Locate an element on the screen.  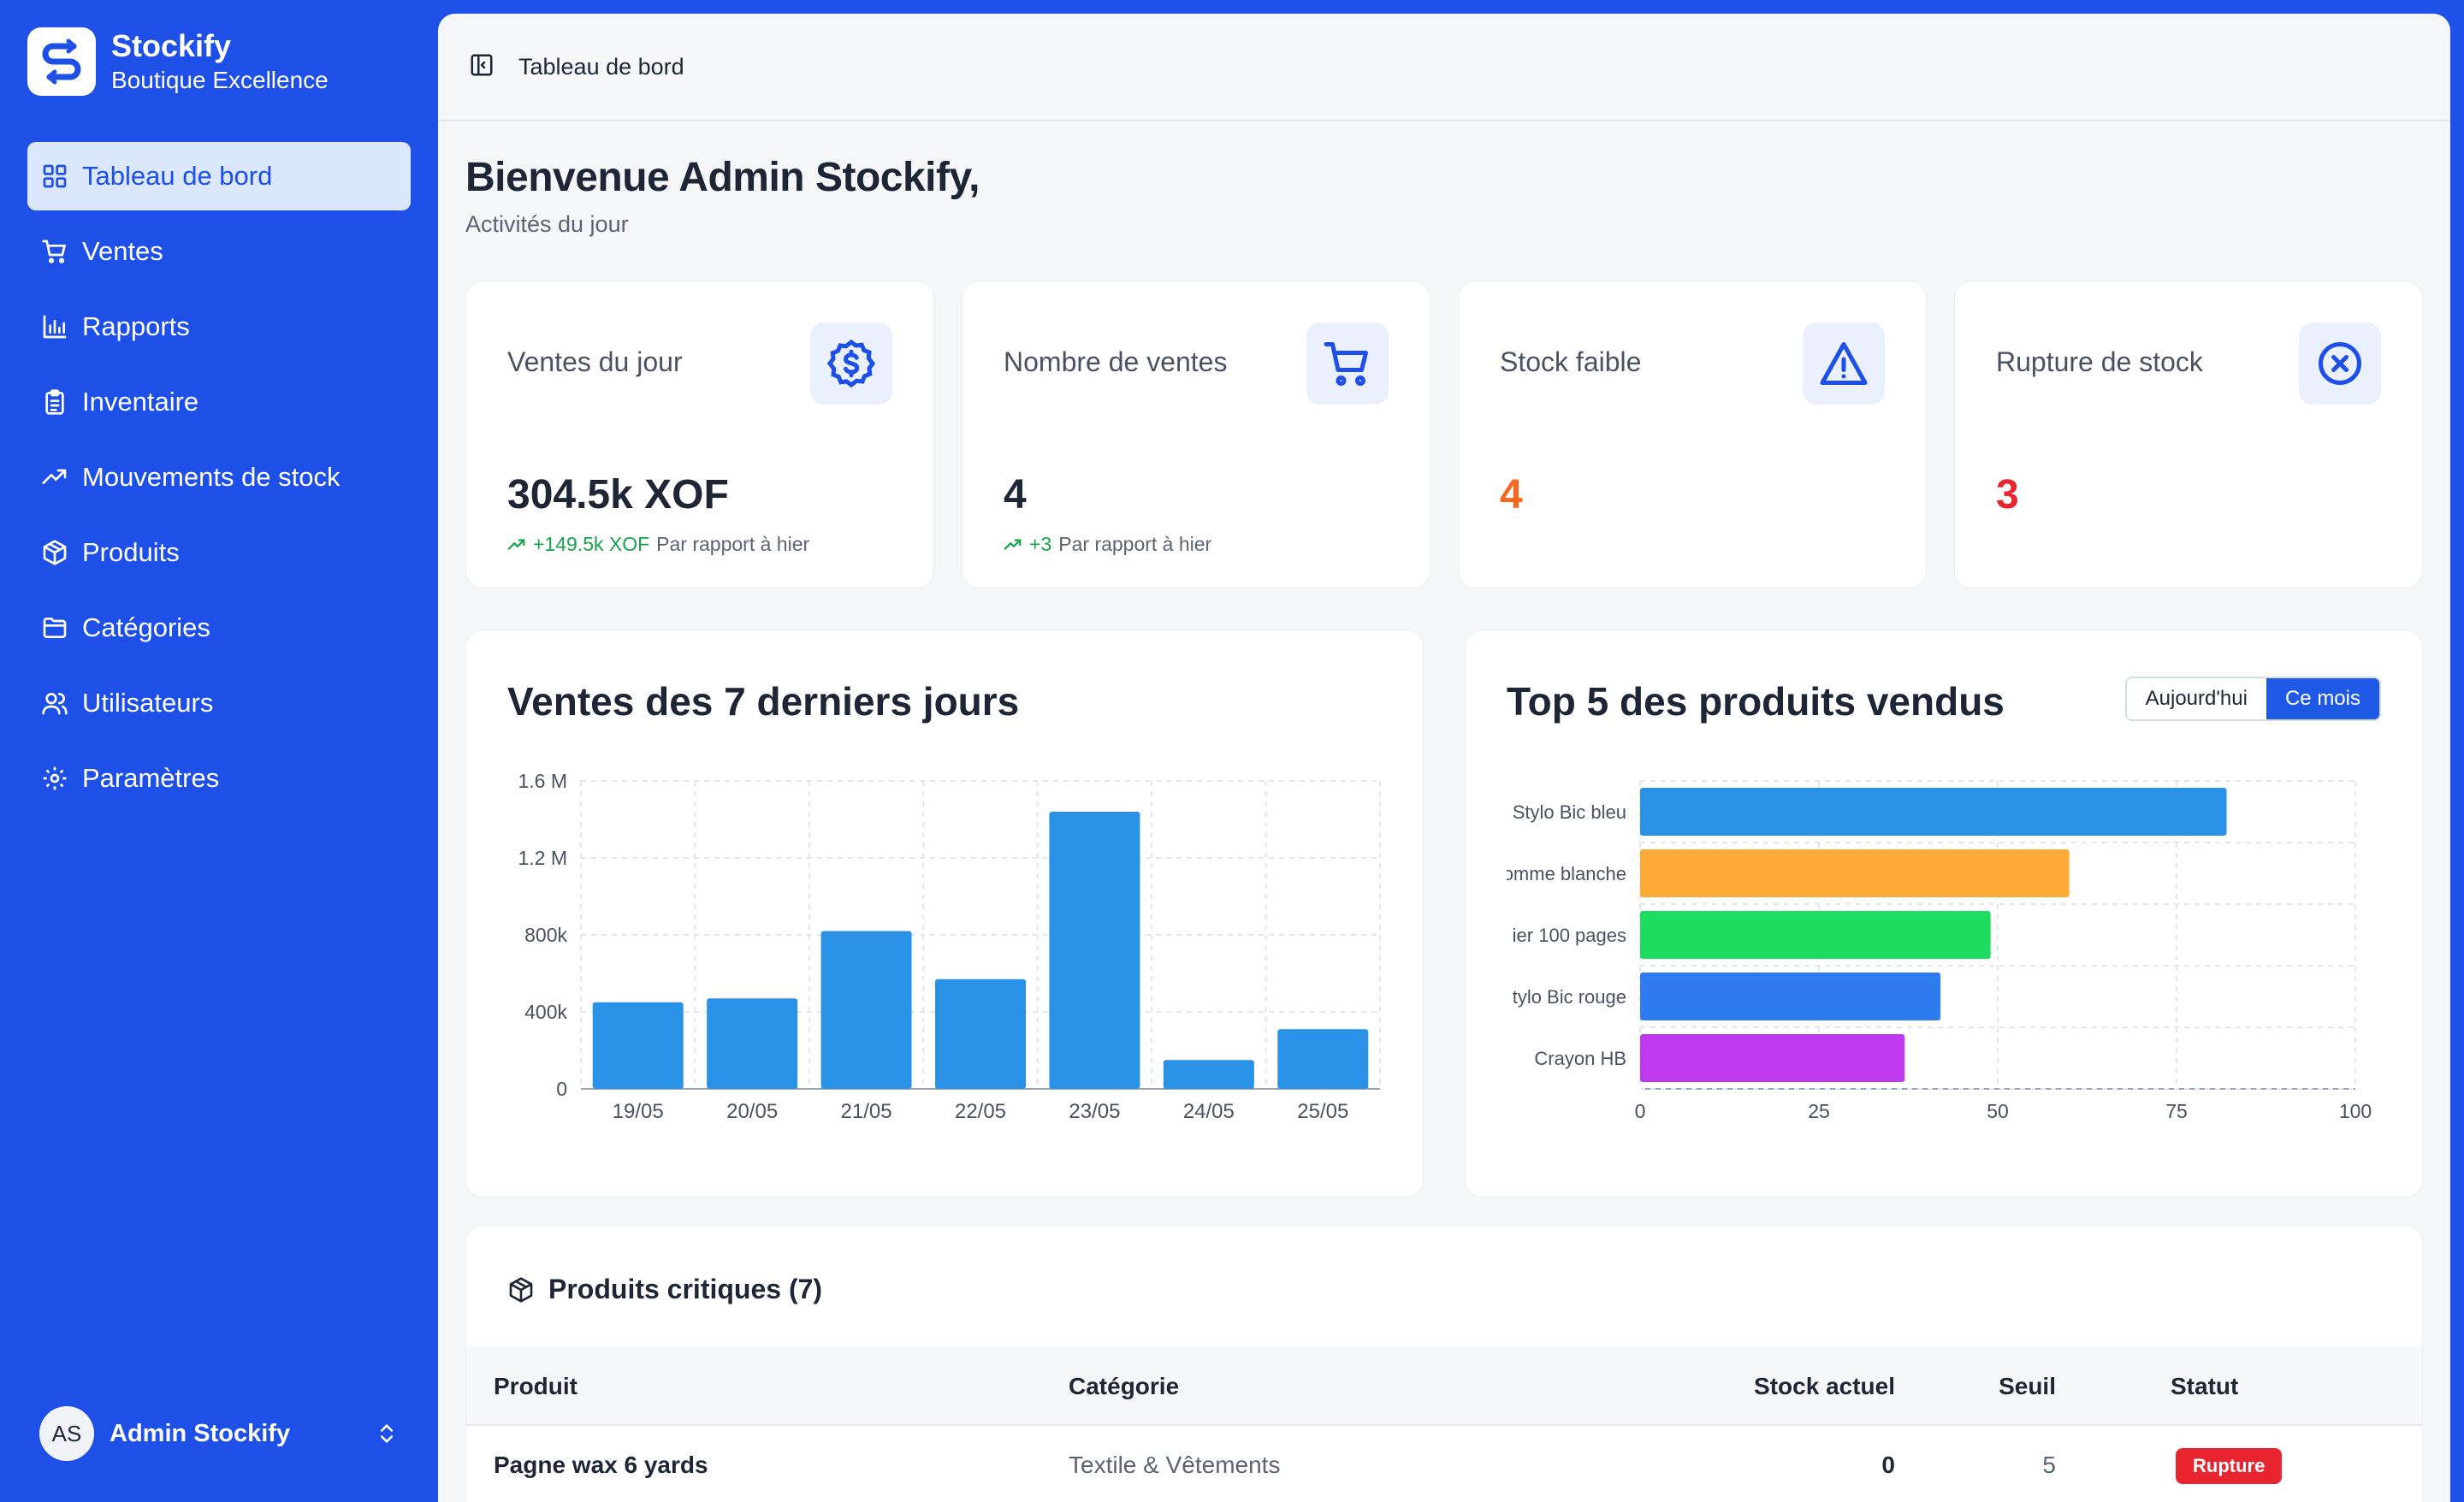
sidebar-item-label: Produits is located at coordinates (131, 552).